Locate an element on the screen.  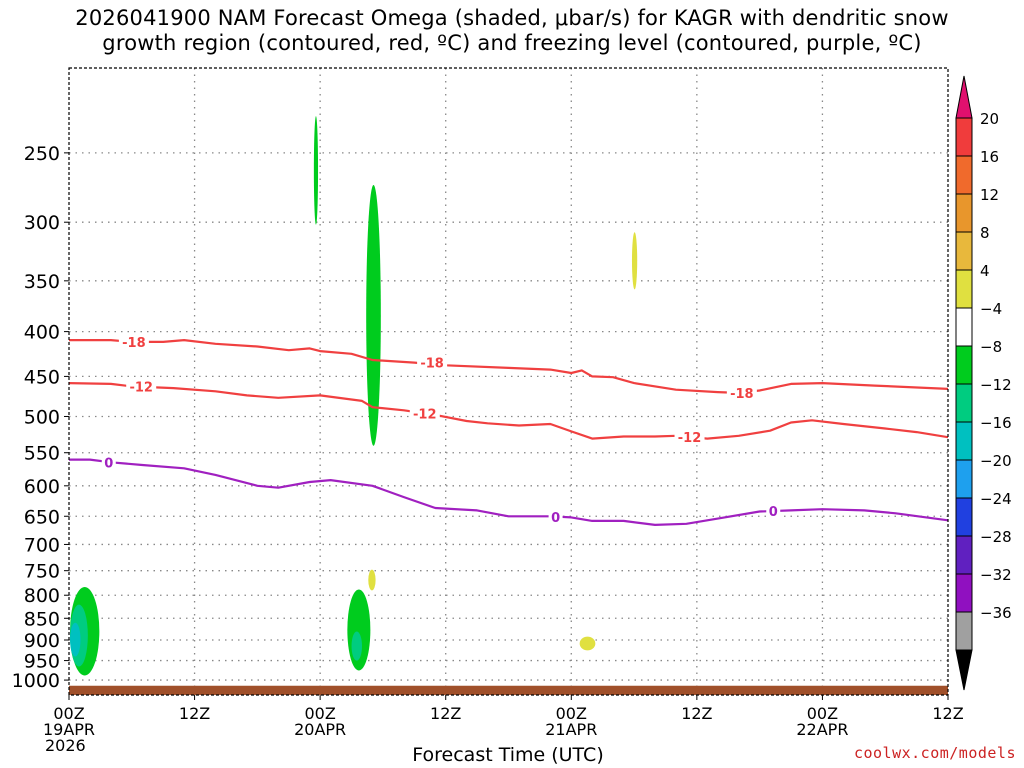
colorbar-label-10: −24 is located at coordinates (996, 499).